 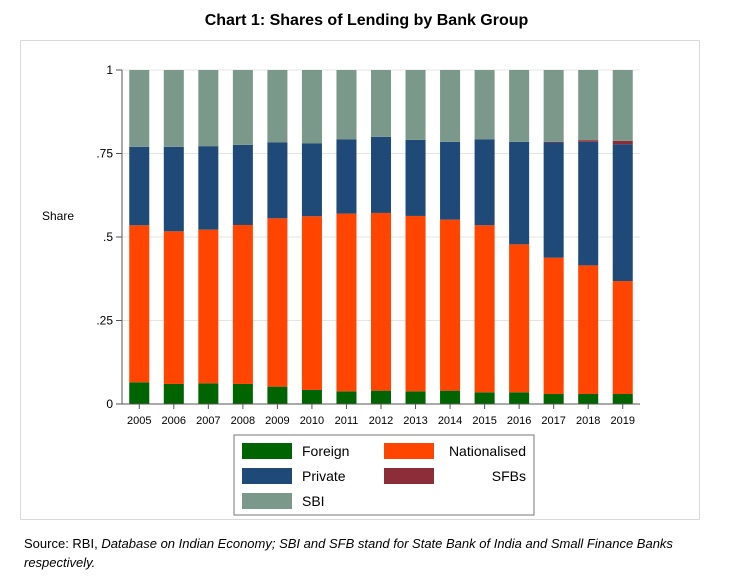 What do you see at coordinates (243, 421) in the screenshot?
I see `x-tick-label: 2008` at bounding box center [243, 421].